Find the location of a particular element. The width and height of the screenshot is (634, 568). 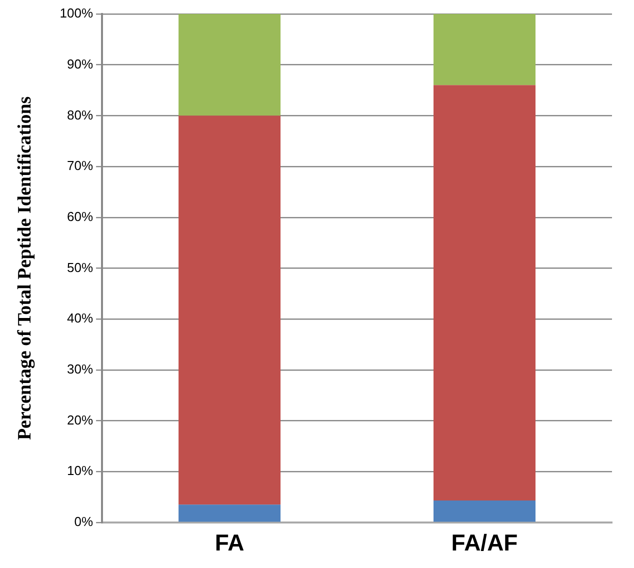

y-tick-label: 100% is located at coordinates (77, 13).